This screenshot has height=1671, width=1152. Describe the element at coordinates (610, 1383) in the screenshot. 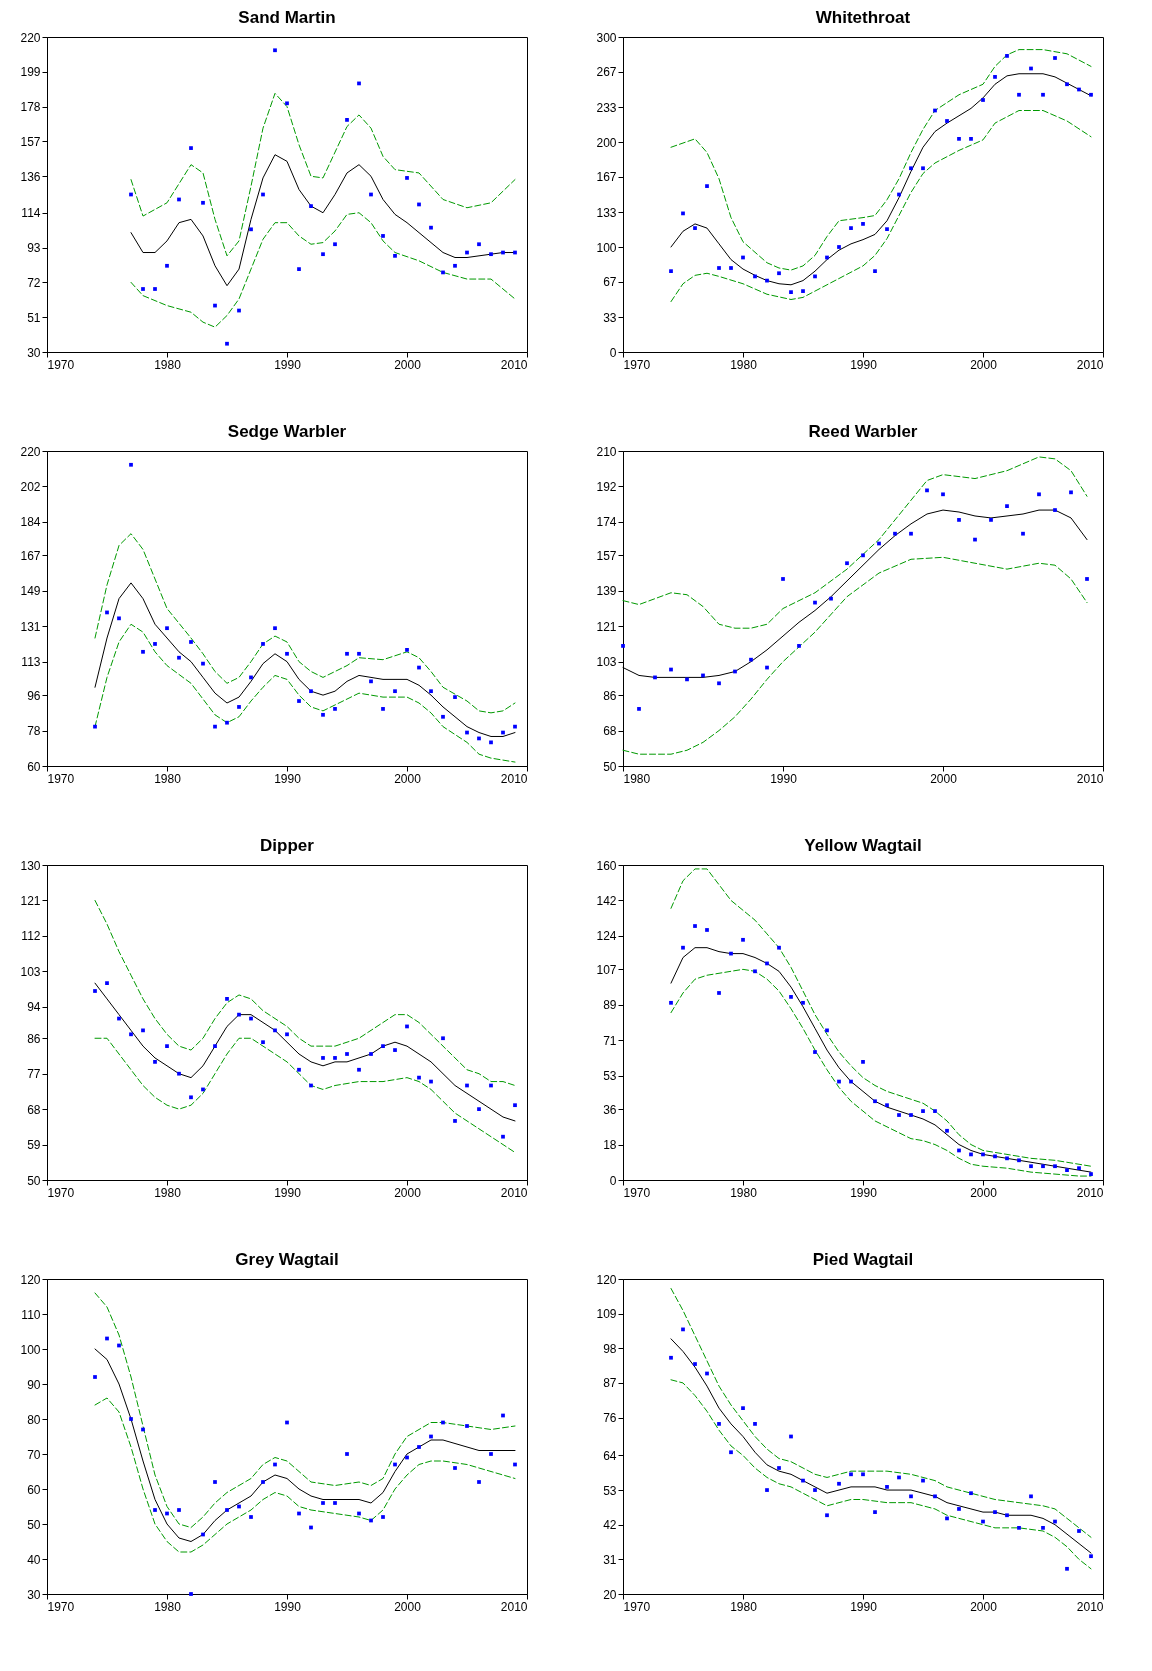

I see `y-tick-label: 87` at that location.